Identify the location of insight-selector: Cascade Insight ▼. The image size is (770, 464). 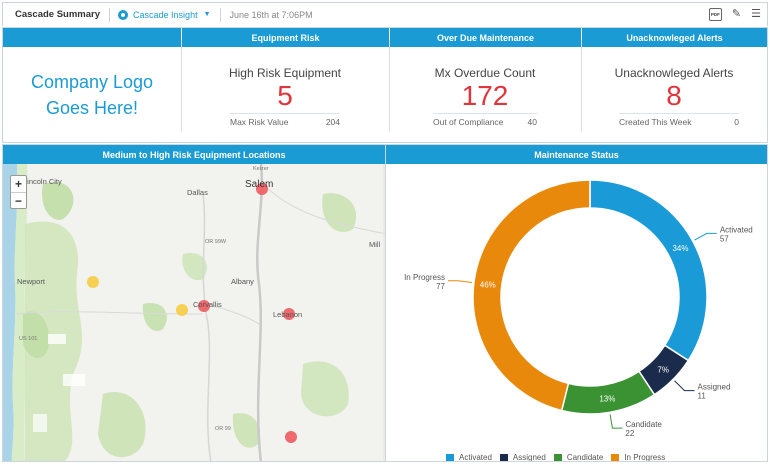
(164, 14).